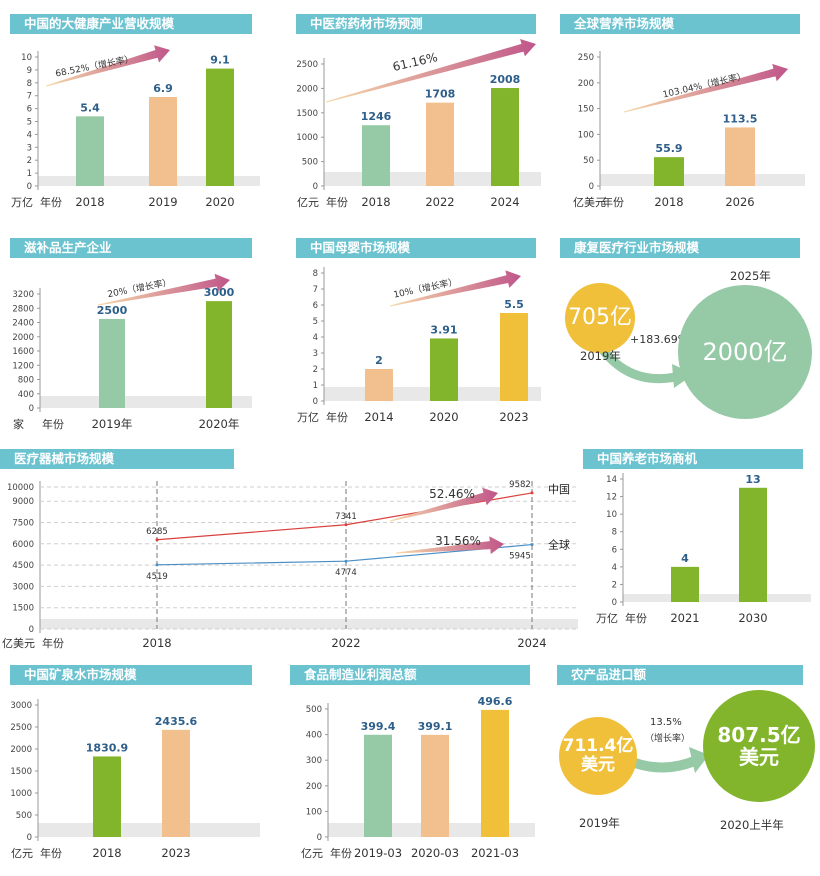  What do you see at coordinates (94, 66) in the screenshot?
I see `growth-label: 68.52%（增长率）` at bounding box center [94, 66].